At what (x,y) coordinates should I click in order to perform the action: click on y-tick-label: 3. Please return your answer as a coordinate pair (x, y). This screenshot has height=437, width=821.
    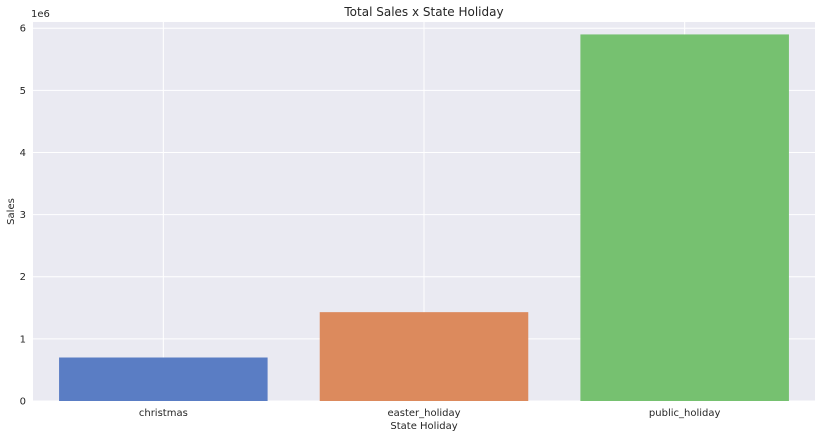
    Looking at the image, I should click on (23, 215).